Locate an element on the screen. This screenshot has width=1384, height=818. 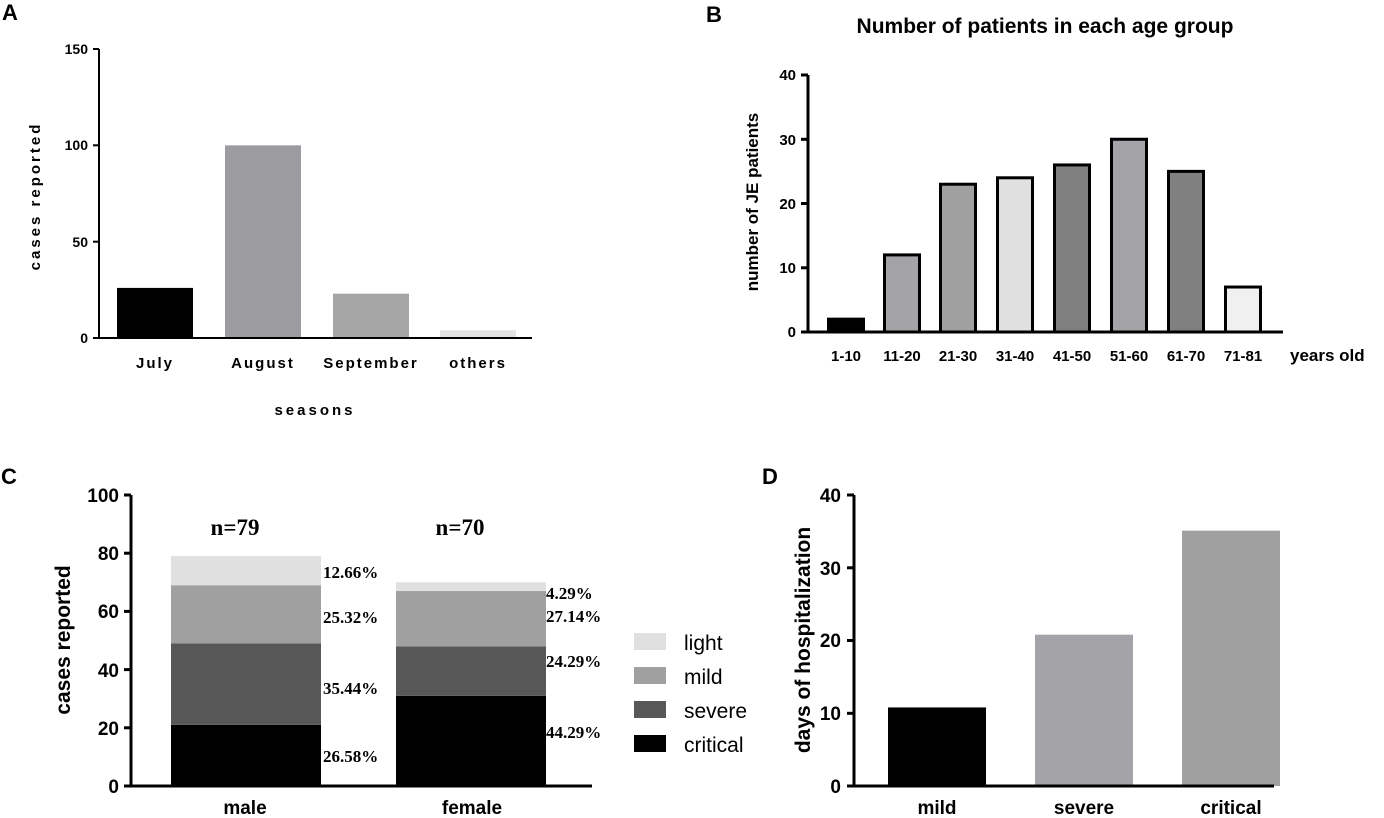
panel-a-letter: A is located at coordinates (10, 12).